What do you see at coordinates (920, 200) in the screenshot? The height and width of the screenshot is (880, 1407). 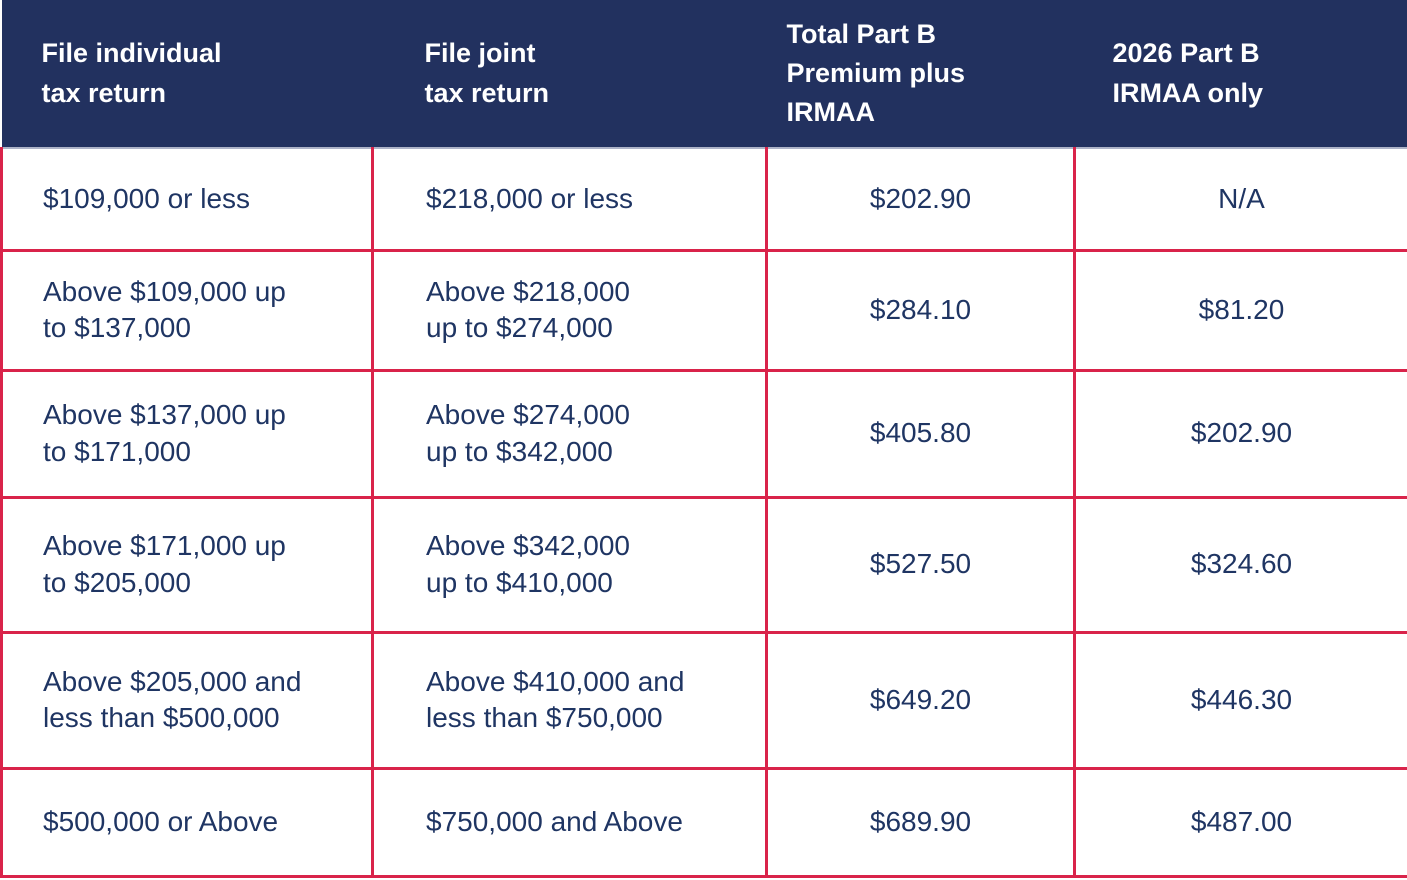 I see `cell-total-premium: $202.90` at bounding box center [920, 200].